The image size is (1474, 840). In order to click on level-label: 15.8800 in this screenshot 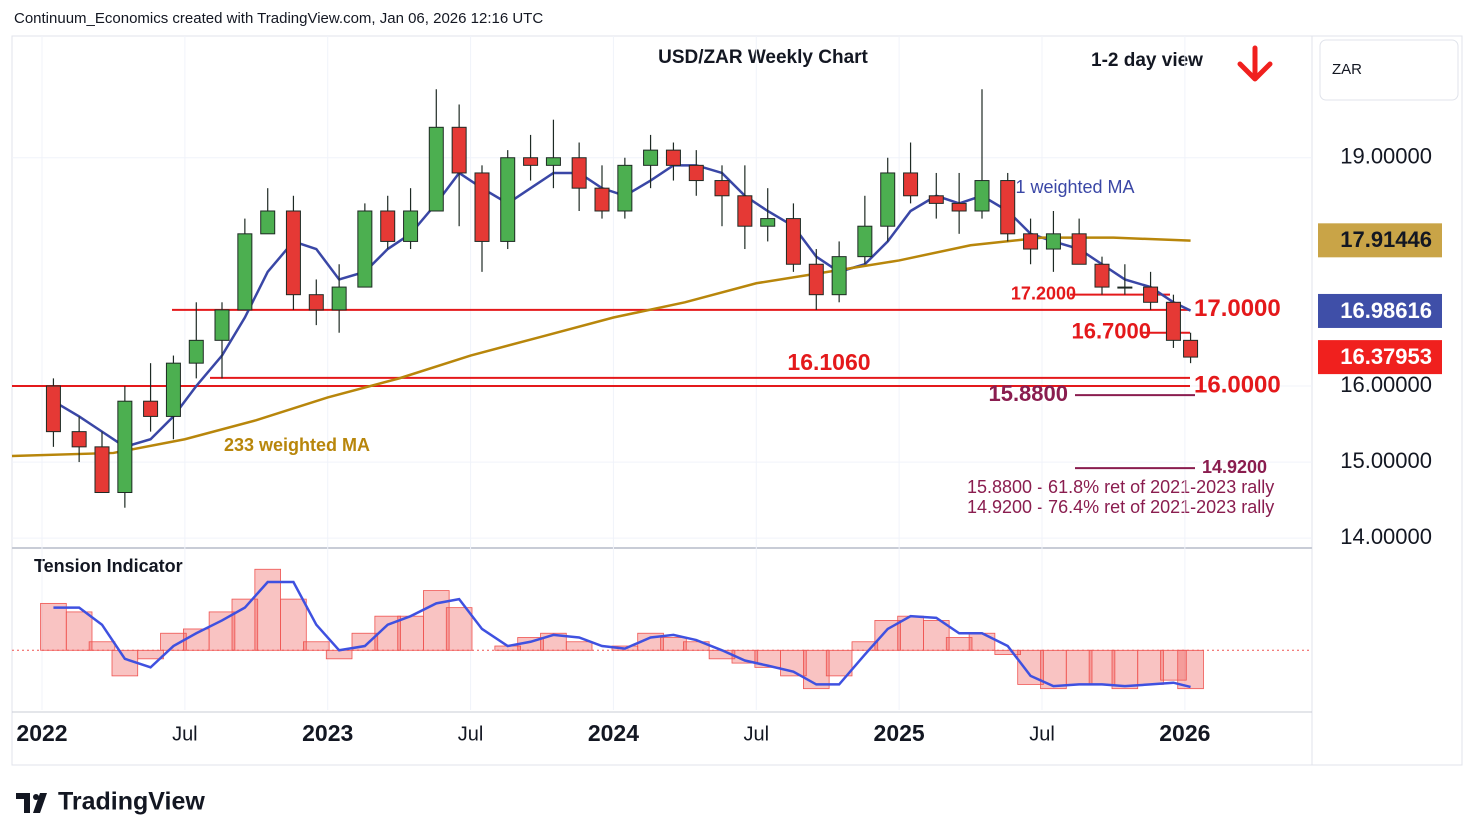, I will do `click(1028, 393)`.